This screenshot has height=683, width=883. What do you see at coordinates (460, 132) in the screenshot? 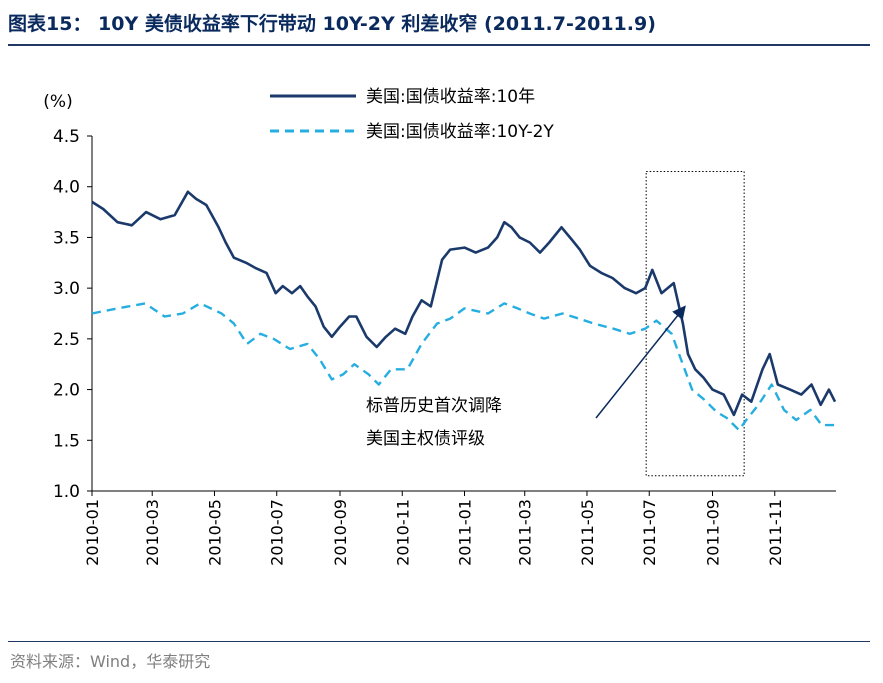
I see `legend-spread-label: 美国:国债收益率:10Y-2Y` at bounding box center [460, 132].